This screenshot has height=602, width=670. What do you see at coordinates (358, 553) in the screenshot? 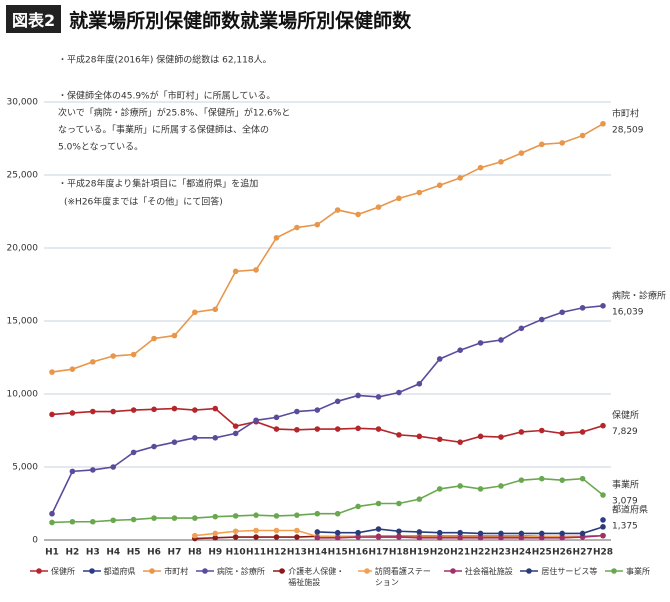
I see `x-tick-label: H16` at bounding box center [358, 553].